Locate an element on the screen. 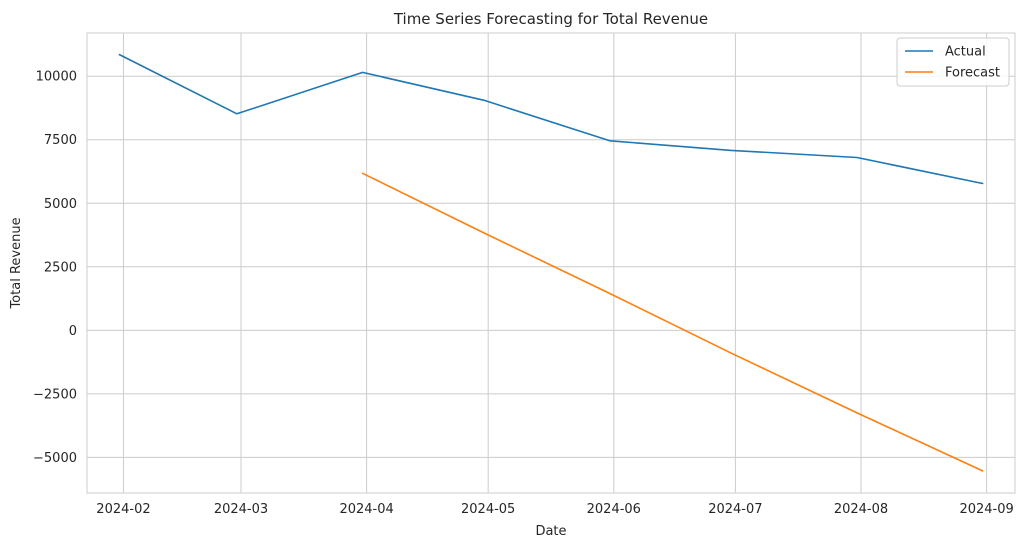 The image size is (1025, 547). x-axis-label: Date is located at coordinates (550, 531).